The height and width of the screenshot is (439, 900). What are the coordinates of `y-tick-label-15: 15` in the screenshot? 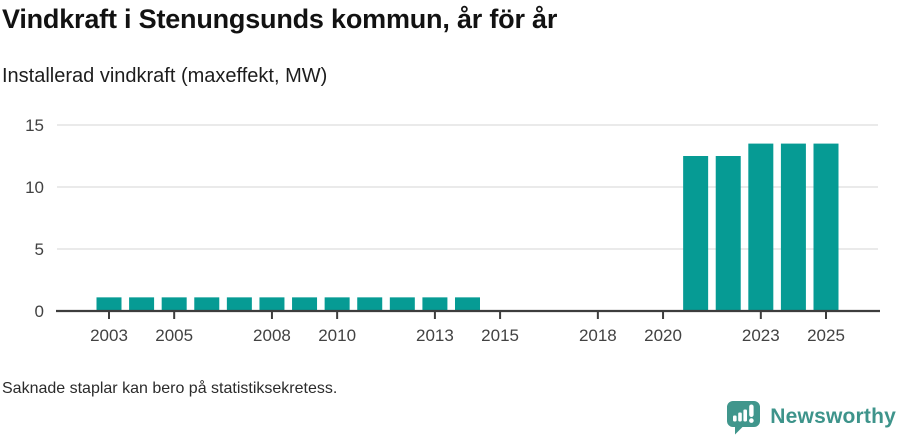 It's located at (34, 125).